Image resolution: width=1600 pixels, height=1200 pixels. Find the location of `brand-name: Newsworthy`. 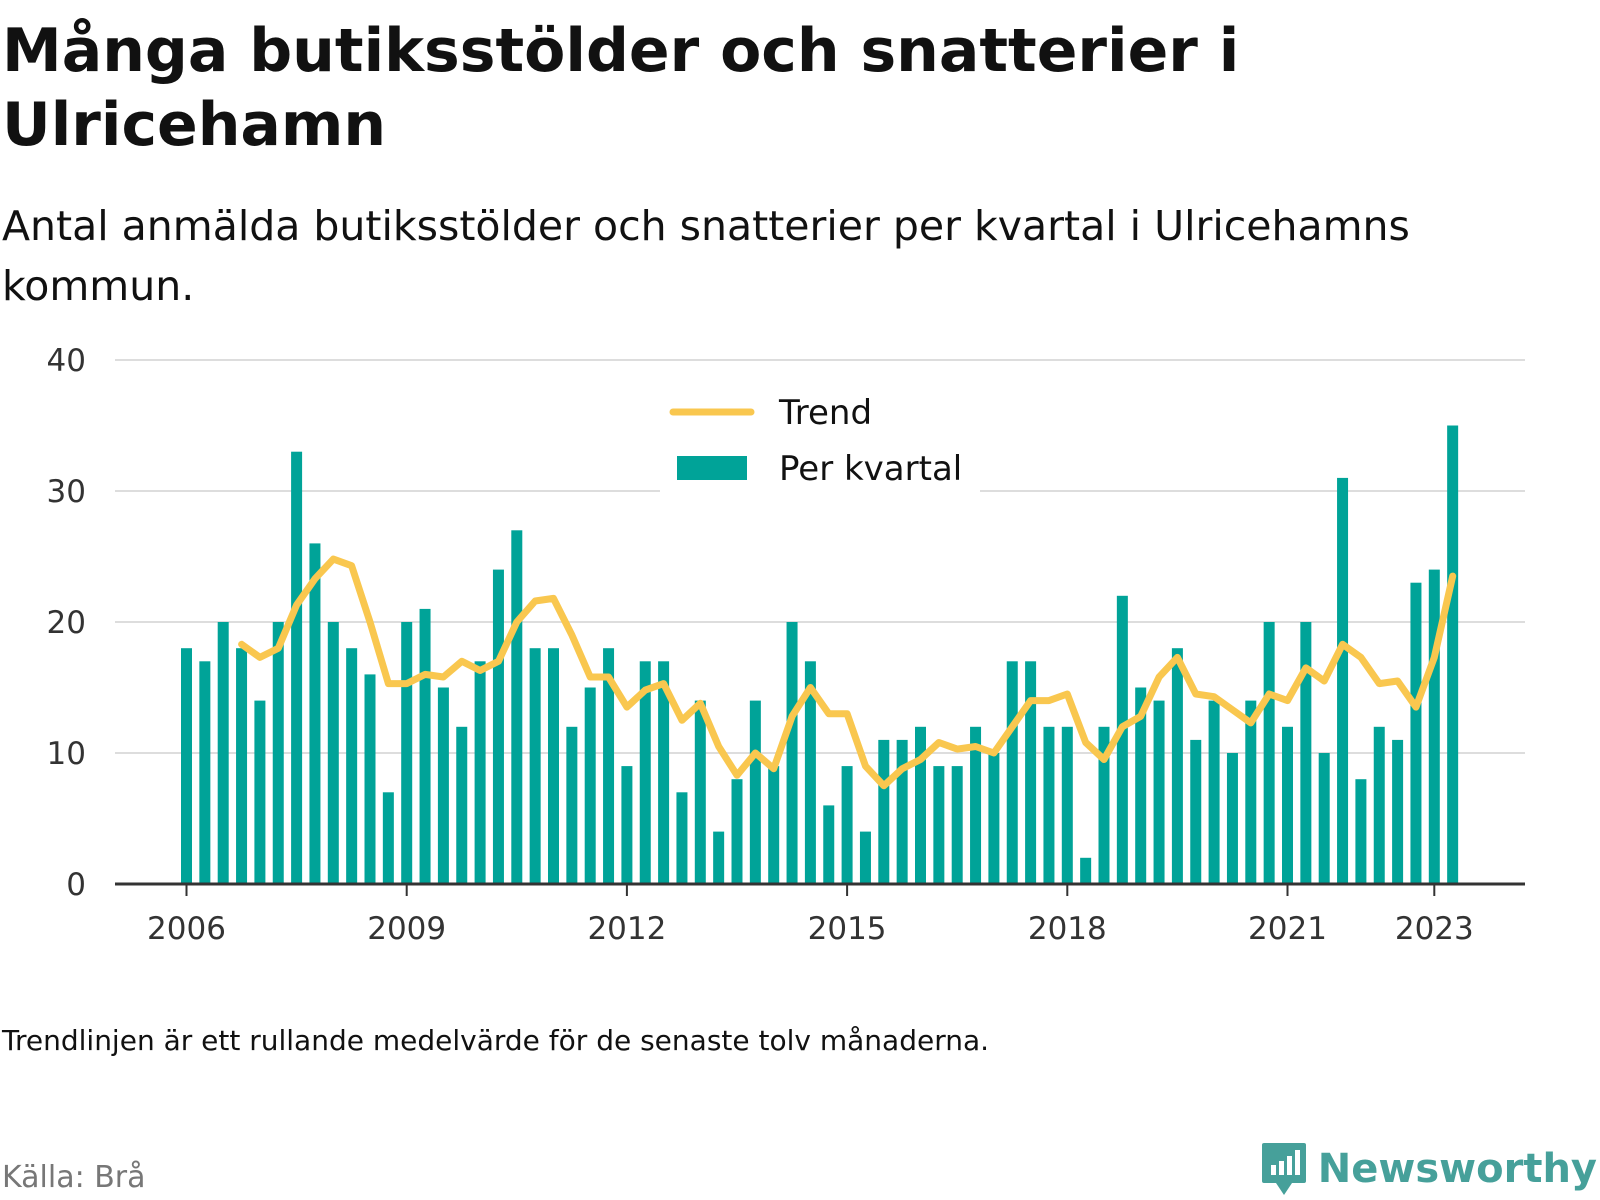

brand-name: Newsworthy is located at coordinates (1457, 1169).